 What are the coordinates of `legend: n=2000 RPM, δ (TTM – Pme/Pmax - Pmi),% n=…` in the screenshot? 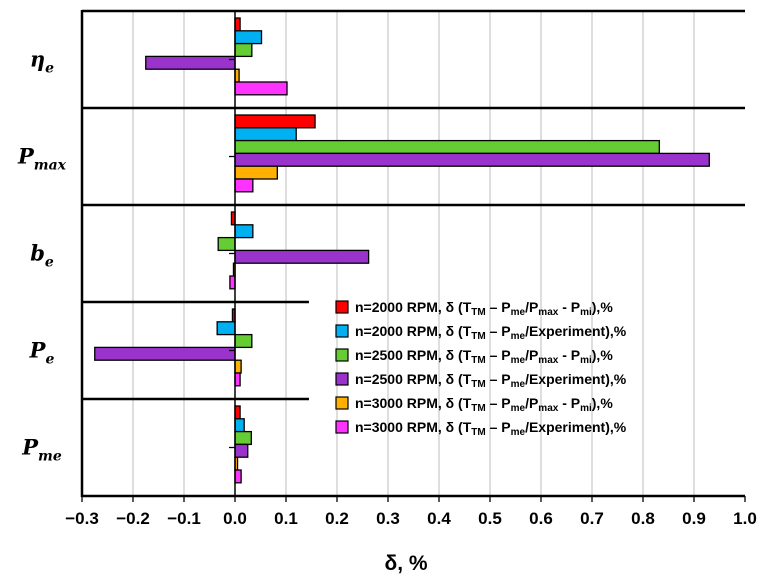 It's located at (481, 368).